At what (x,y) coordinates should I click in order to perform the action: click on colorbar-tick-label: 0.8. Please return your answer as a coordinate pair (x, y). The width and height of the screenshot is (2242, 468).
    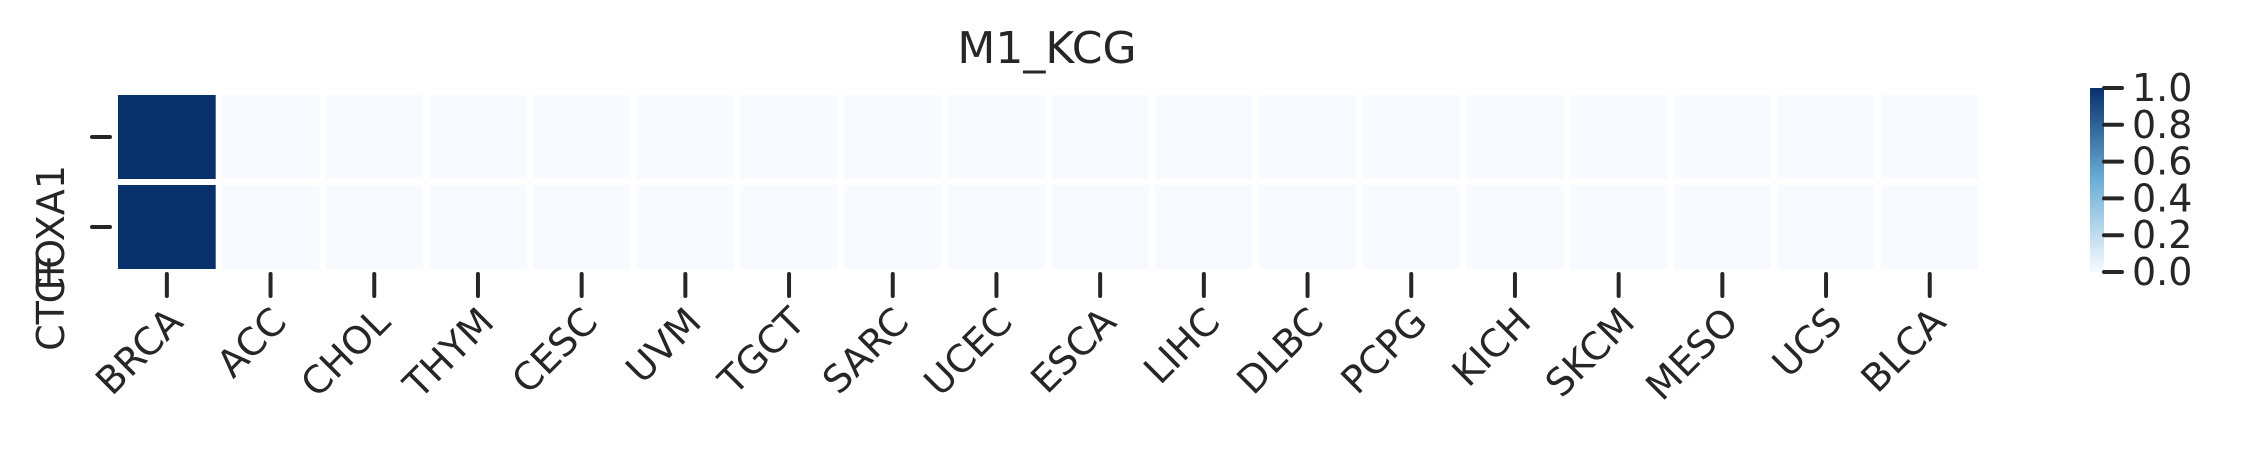
    Looking at the image, I should click on (2162, 125).